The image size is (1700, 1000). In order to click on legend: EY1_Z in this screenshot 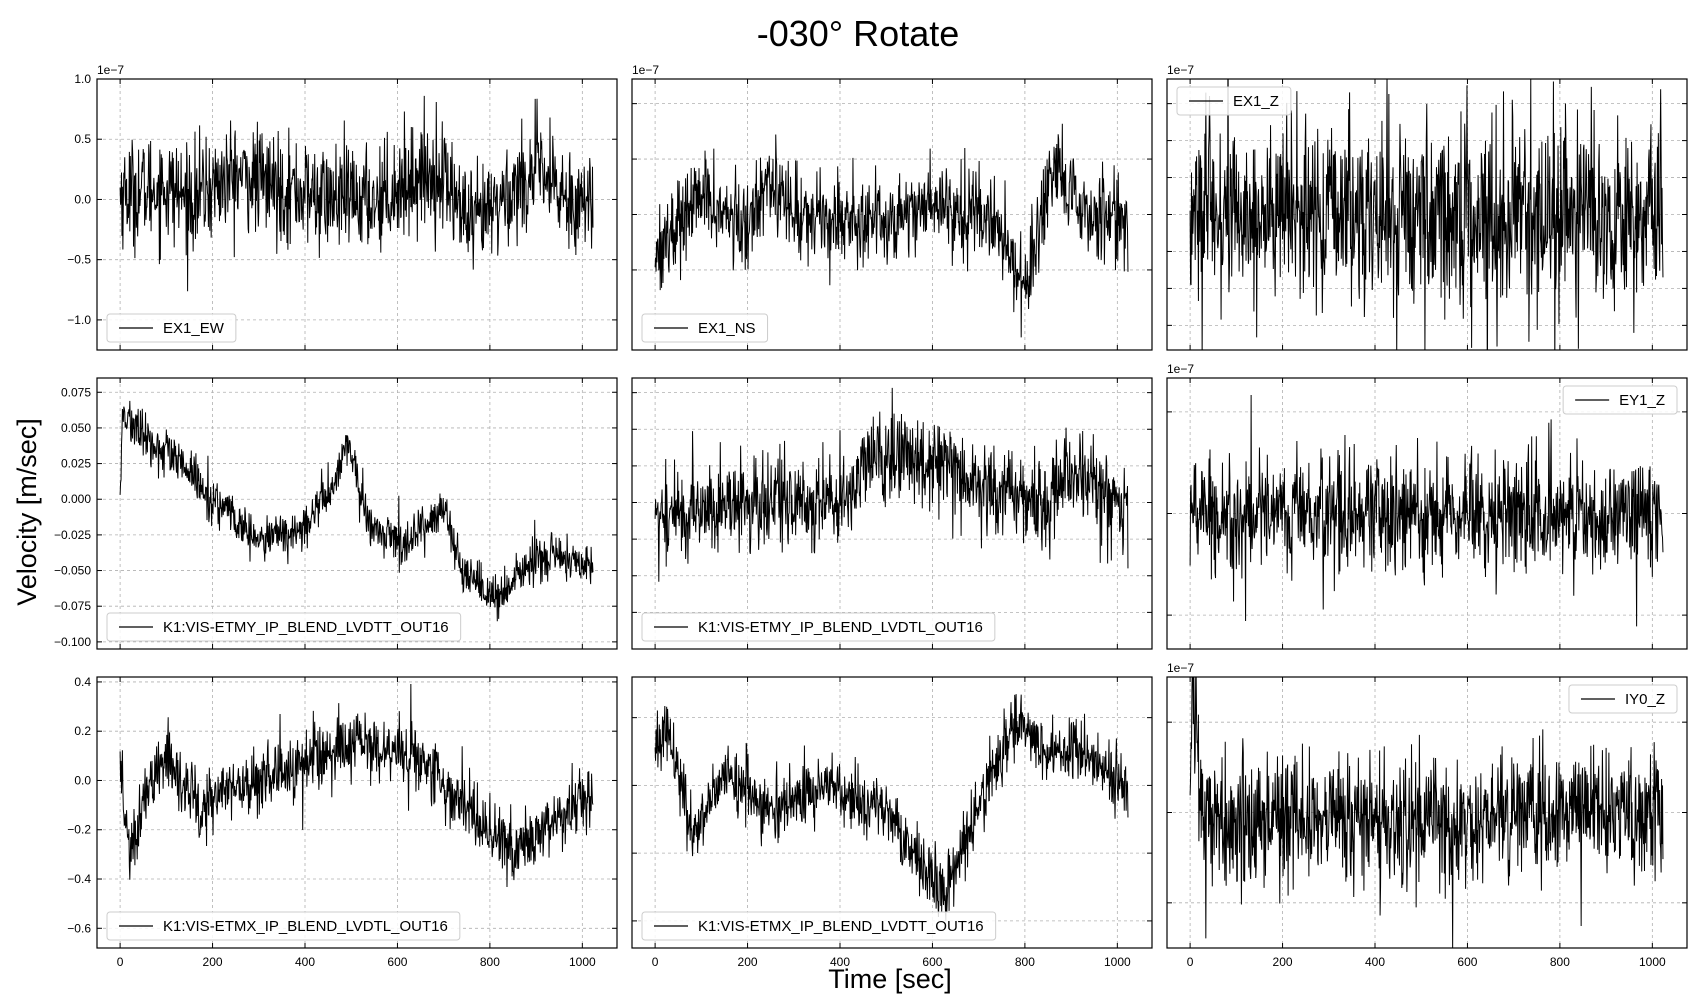, I will do `click(1620, 400)`.